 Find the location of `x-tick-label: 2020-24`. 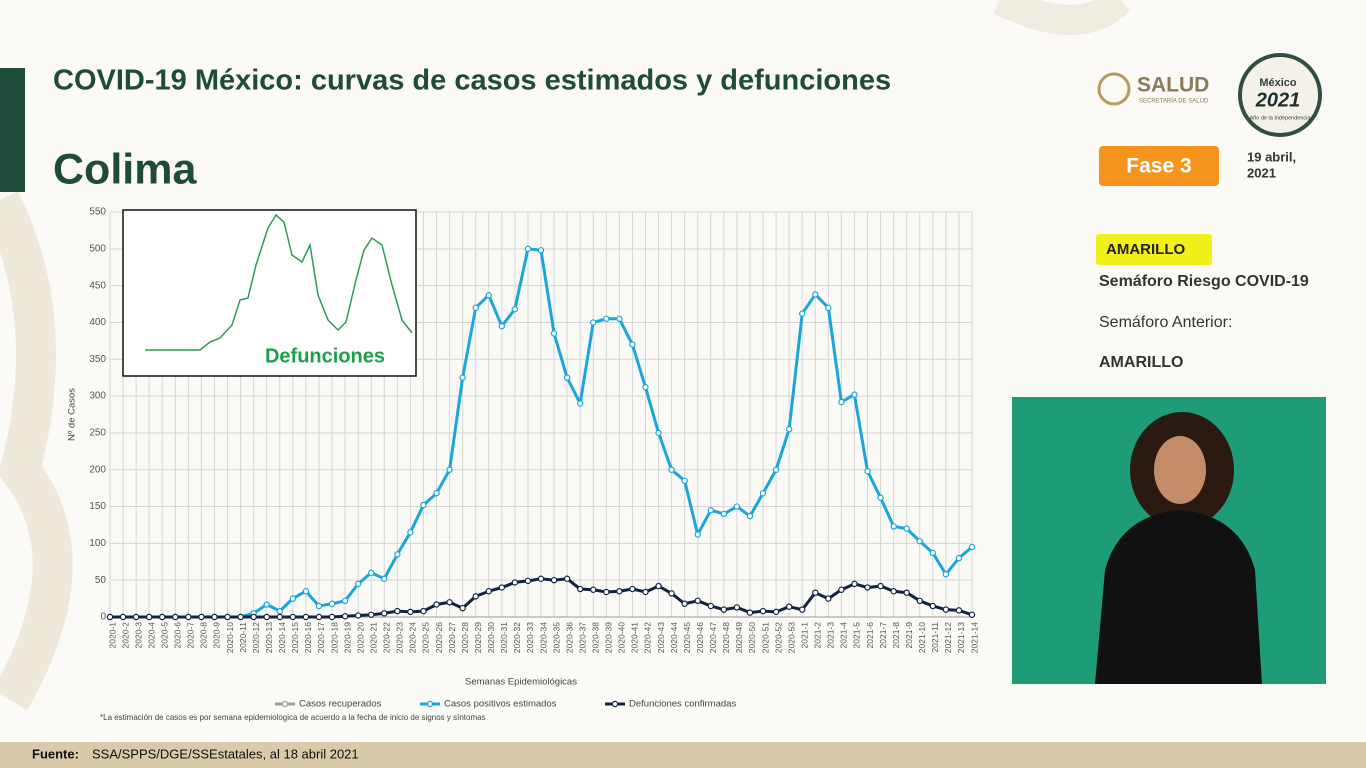

x-tick-label: 2020-24 is located at coordinates (413, 637).